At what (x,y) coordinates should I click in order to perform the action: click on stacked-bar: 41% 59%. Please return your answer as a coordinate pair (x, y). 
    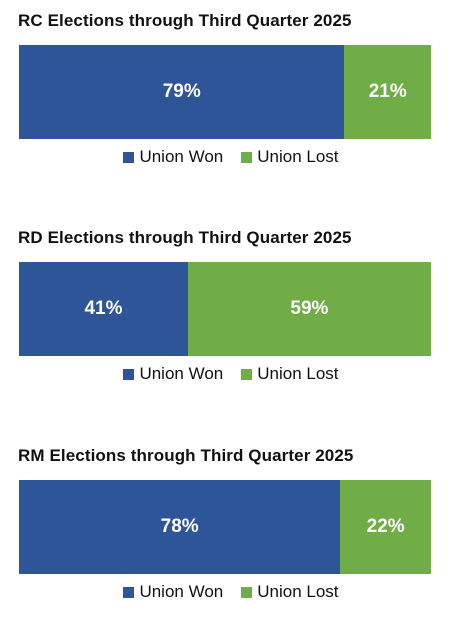
    Looking at the image, I should click on (225, 309).